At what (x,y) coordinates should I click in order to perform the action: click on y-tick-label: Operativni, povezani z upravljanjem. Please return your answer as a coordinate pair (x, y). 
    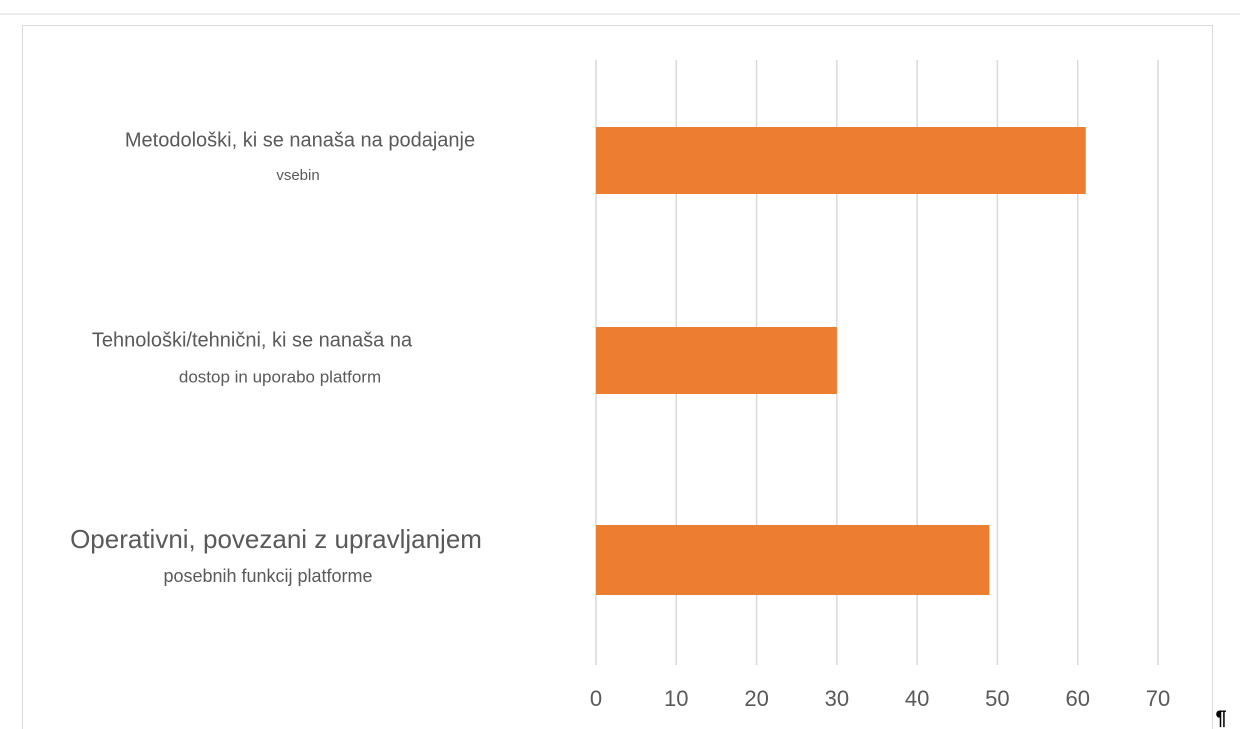
    Looking at the image, I should click on (276, 539).